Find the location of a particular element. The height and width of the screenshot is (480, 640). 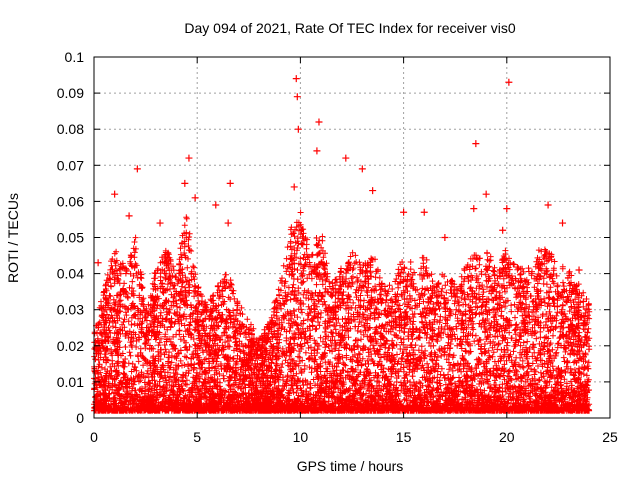

x-tick-label: 15 is located at coordinates (404, 437).